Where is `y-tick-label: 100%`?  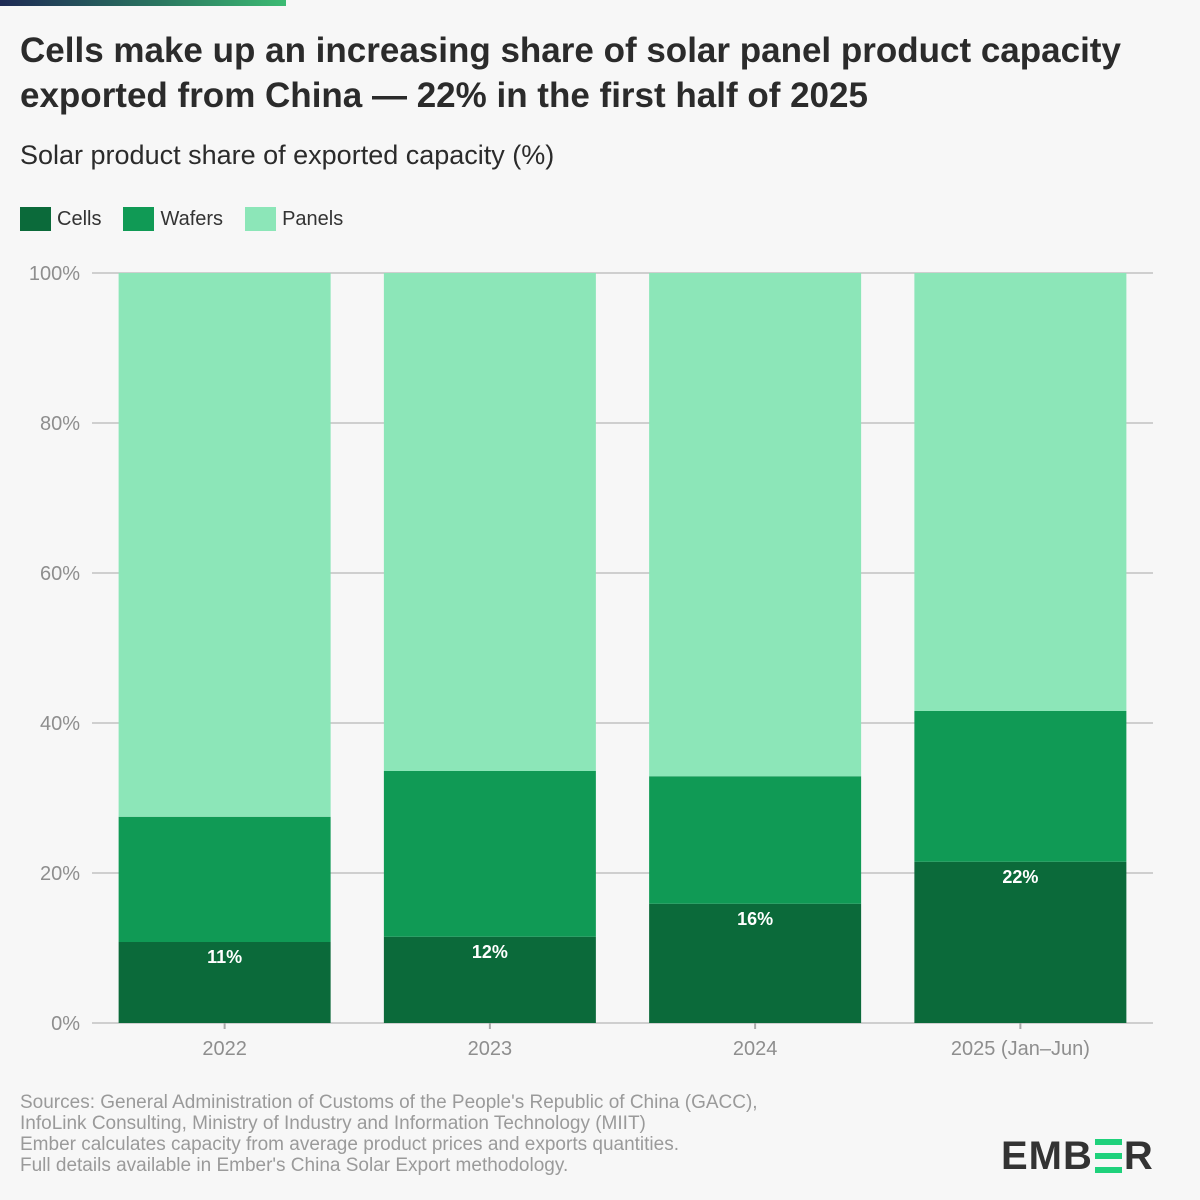
y-tick-label: 100% is located at coordinates (54, 274).